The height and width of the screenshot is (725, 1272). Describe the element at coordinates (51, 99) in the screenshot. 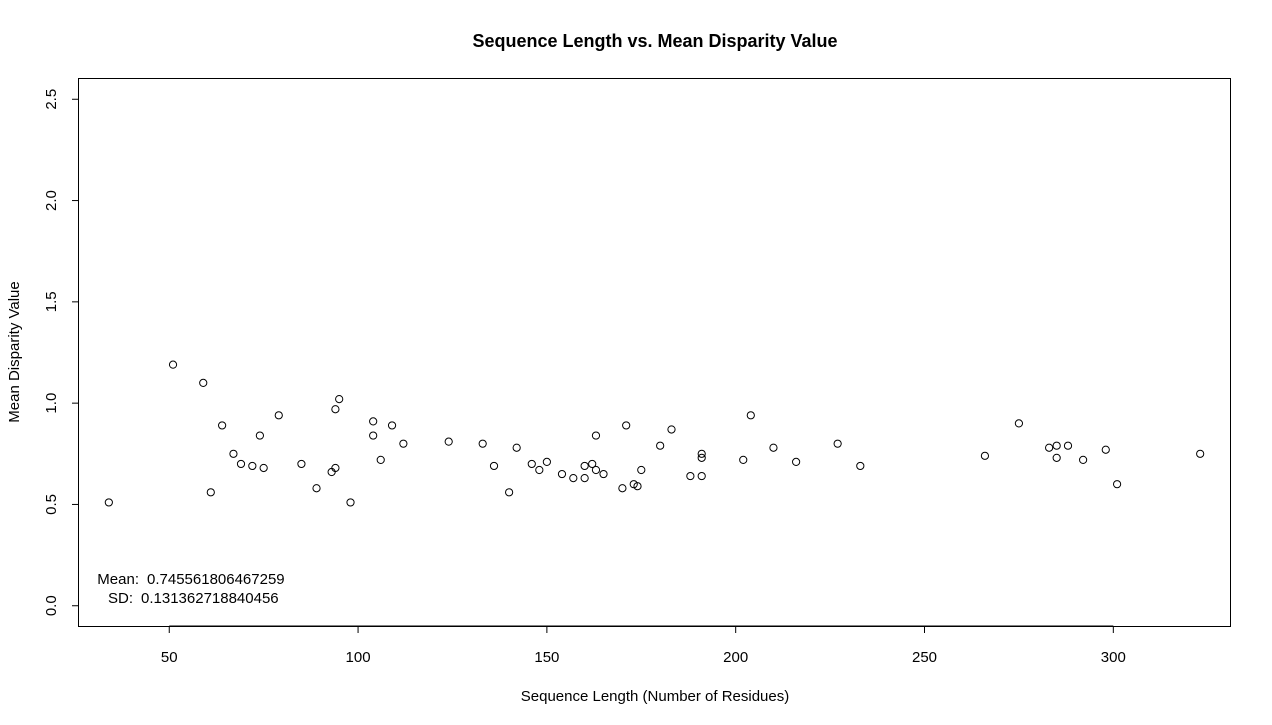

I see `y-tick-label: 2.5` at that location.